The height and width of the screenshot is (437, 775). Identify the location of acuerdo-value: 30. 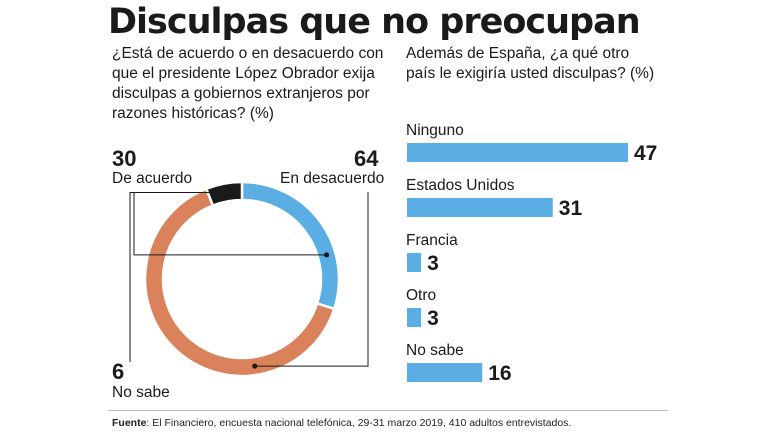
(124, 158).